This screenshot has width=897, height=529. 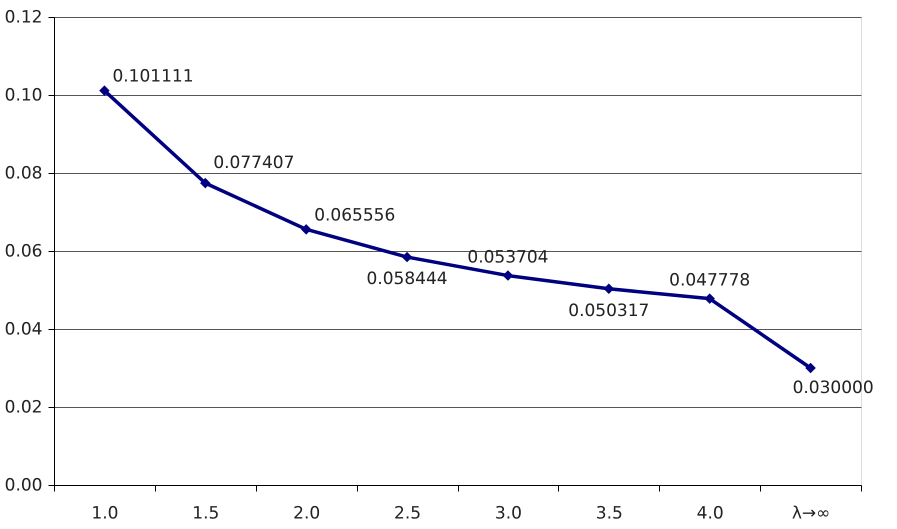 What do you see at coordinates (355, 215) in the screenshot?
I see `data-label: 0.065556` at bounding box center [355, 215].